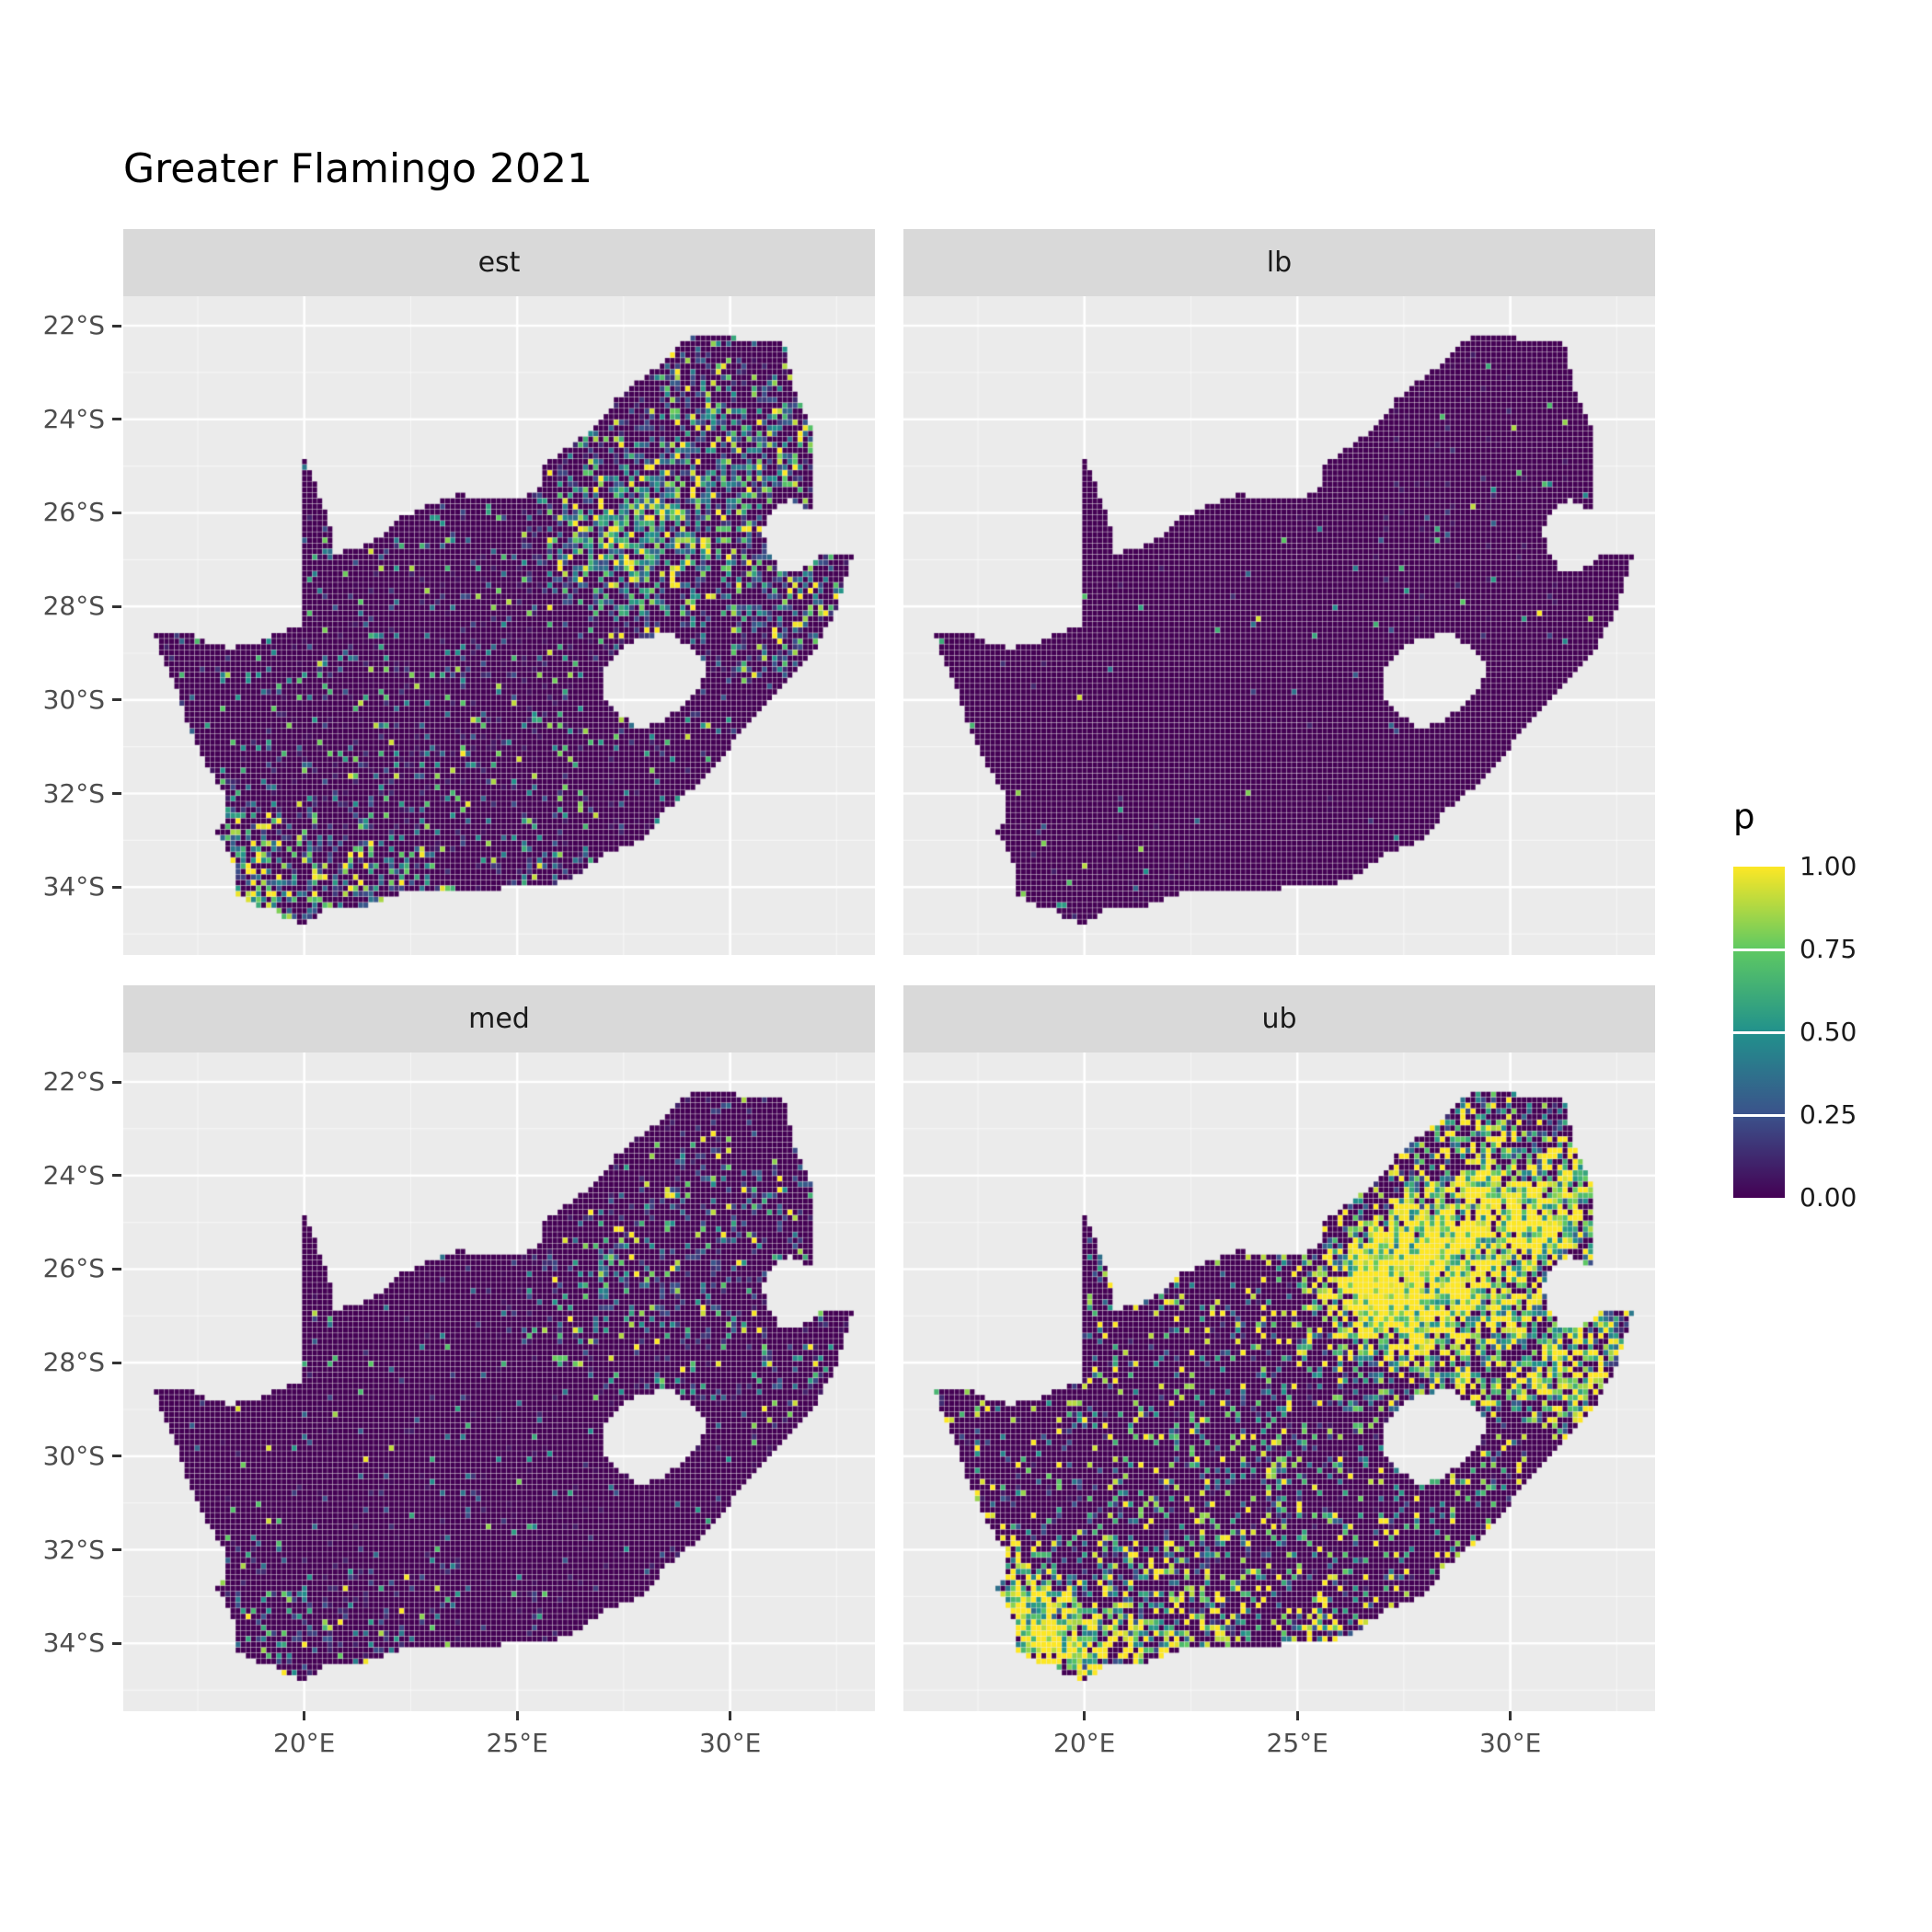  What do you see at coordinates (1828, 866) in the screenshot?
I see `legend-tick-label: 1.00` at bounding box center [1828, 866].